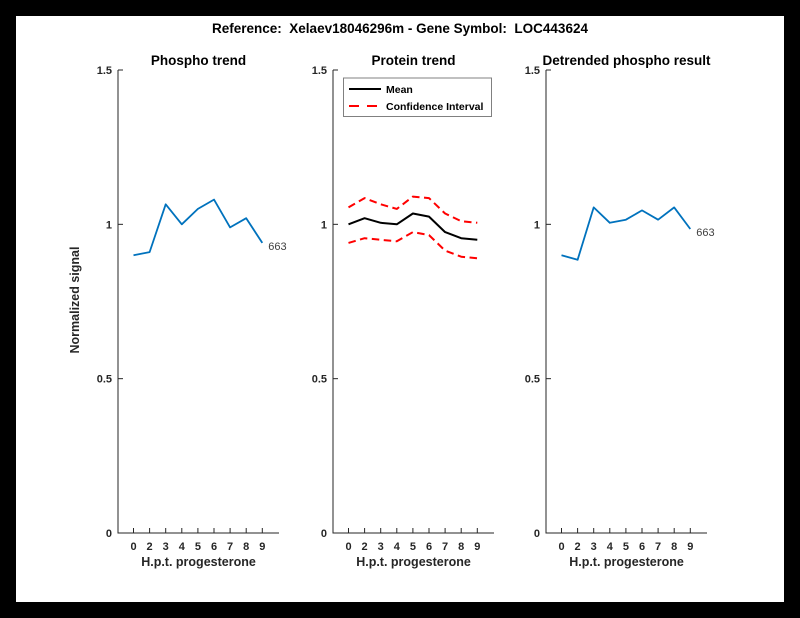  Describe the element at coordinates (412, 209) in the screenshot. I see `ci-upper-line` at that location.